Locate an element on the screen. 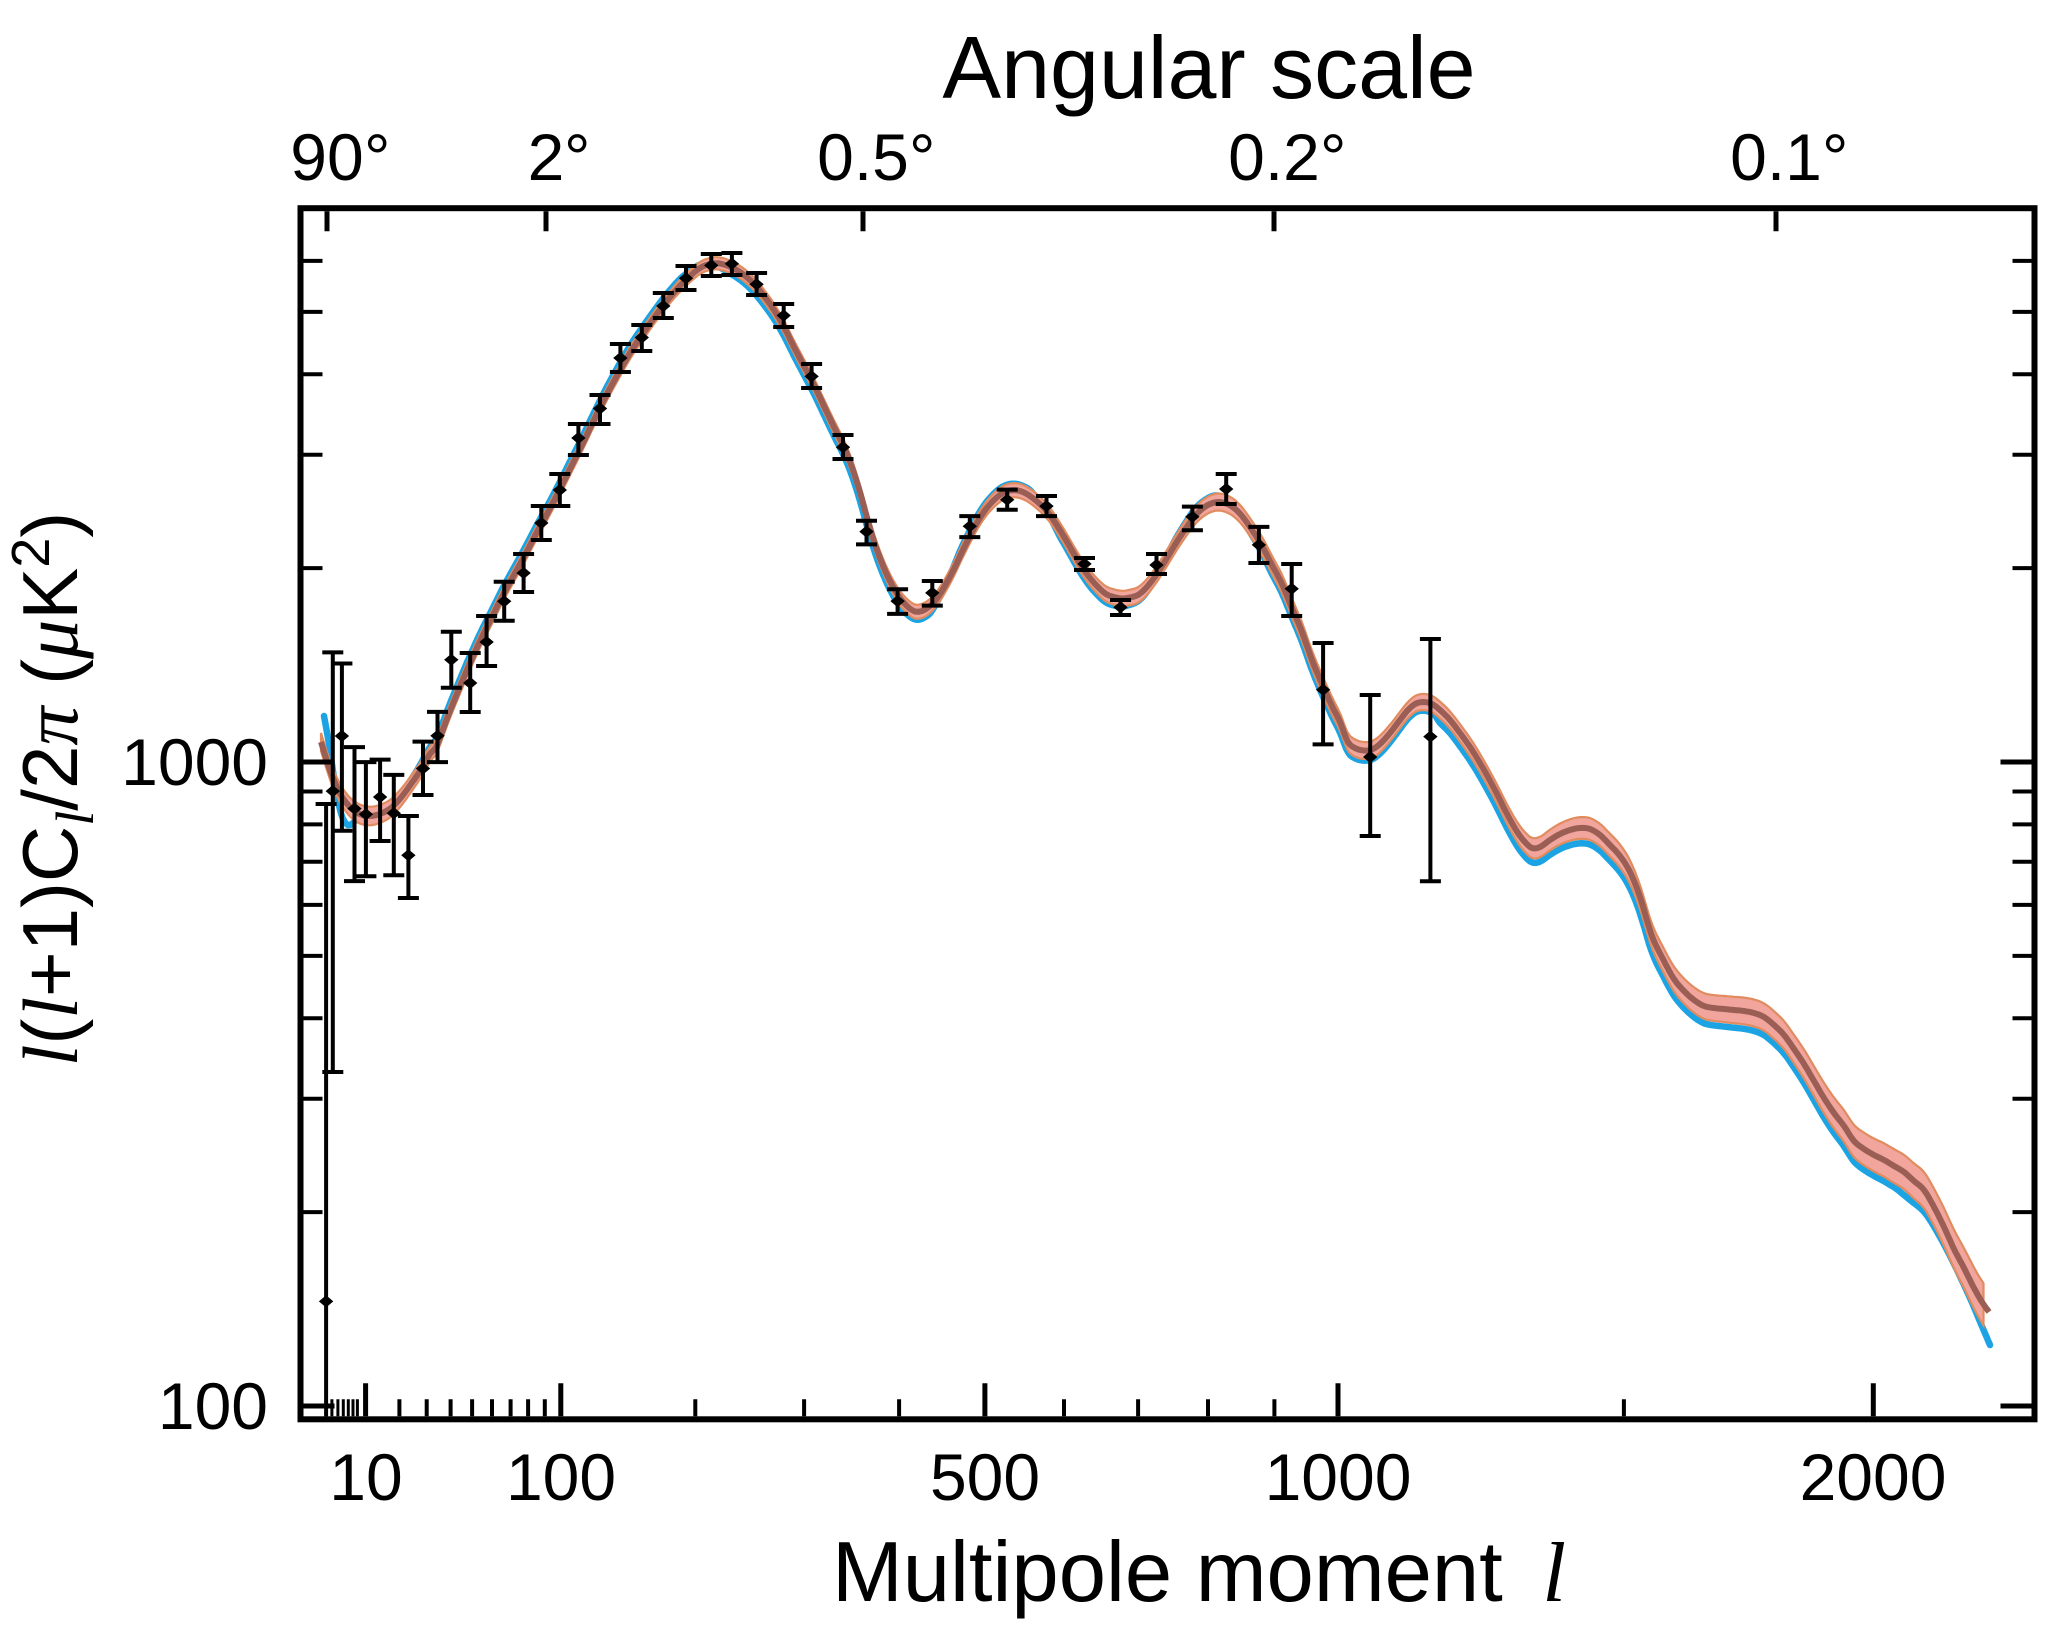 This screenshot has width=2048, height=1642. svg-text: Multipole moment l is located at coordinates (1199, 1572).